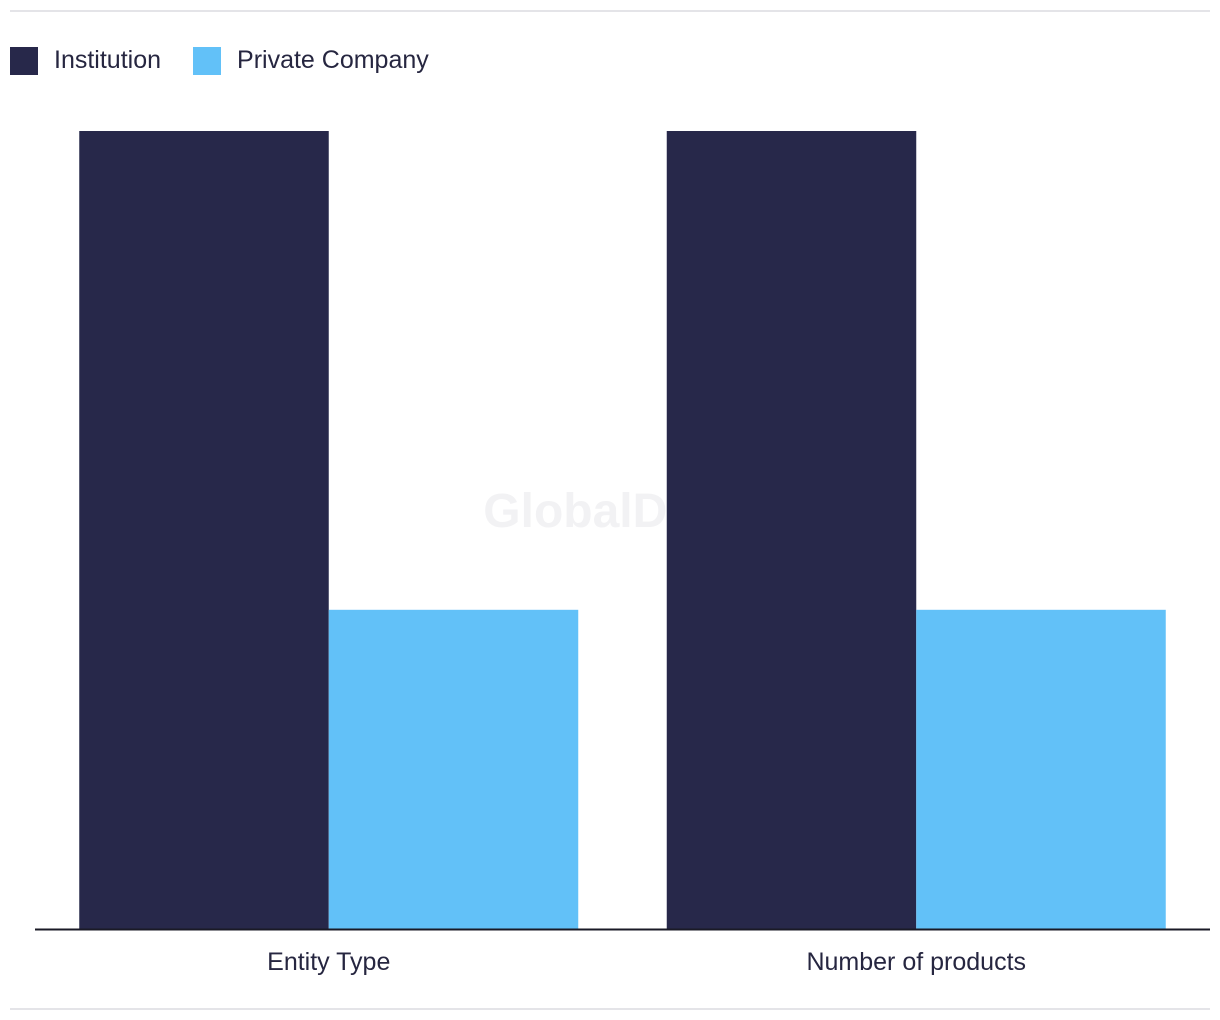  What do you see at coordinates (453, 769) in the screenshot?
I see `bar-private-company-entity-type` at bounding box center [453, 769].